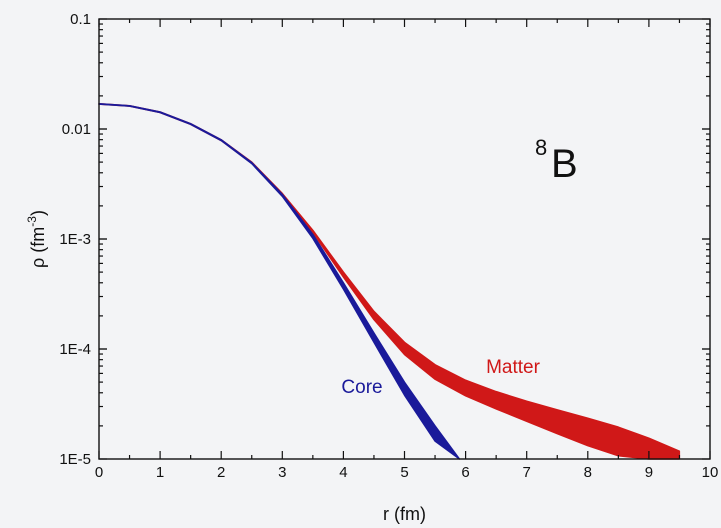 The height and width of the screenshot is (528, 721). Describe the element at coordinates (527, 472) in the screenshot. I see `x-tick-label: 7` at that location.